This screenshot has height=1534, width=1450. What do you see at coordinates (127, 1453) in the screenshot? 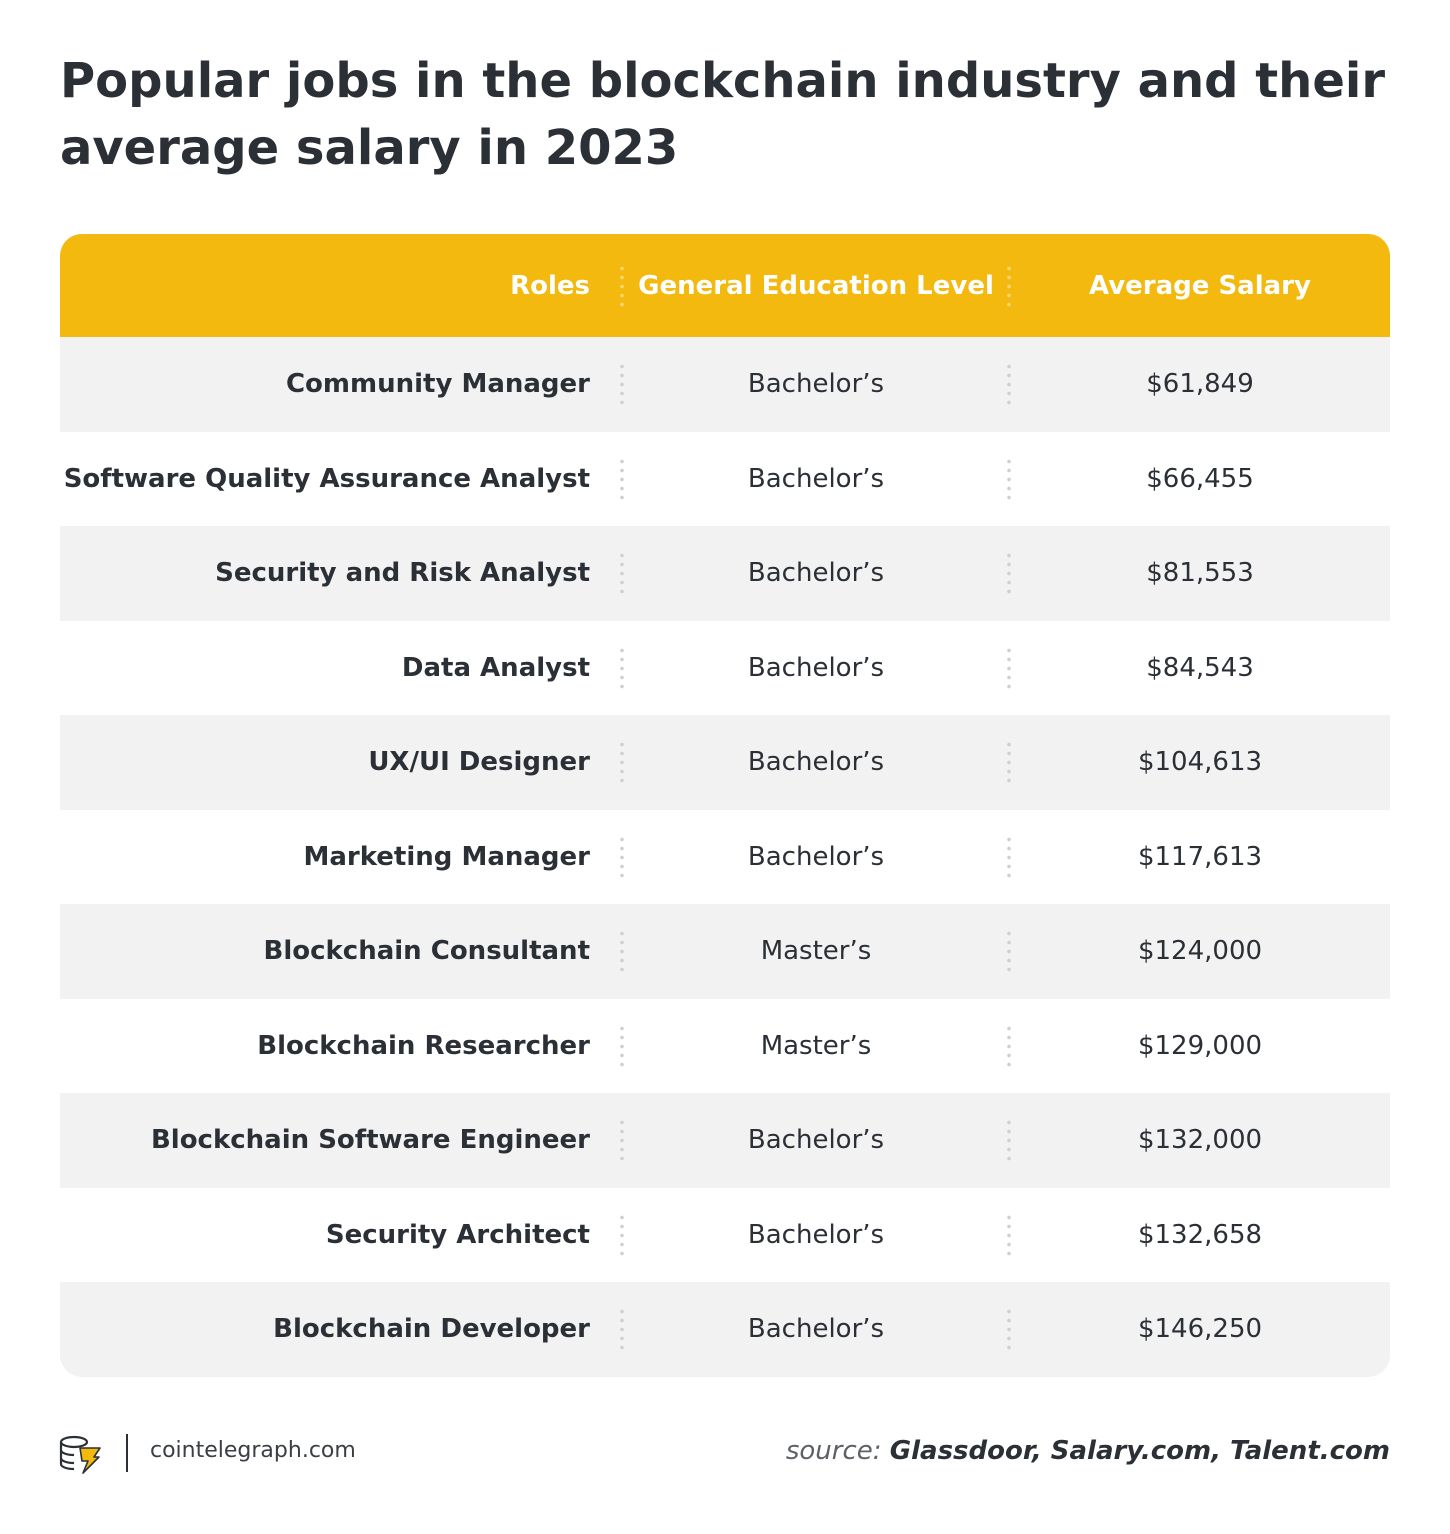
I see `footer-divider` at bounding box center [127, 1453].